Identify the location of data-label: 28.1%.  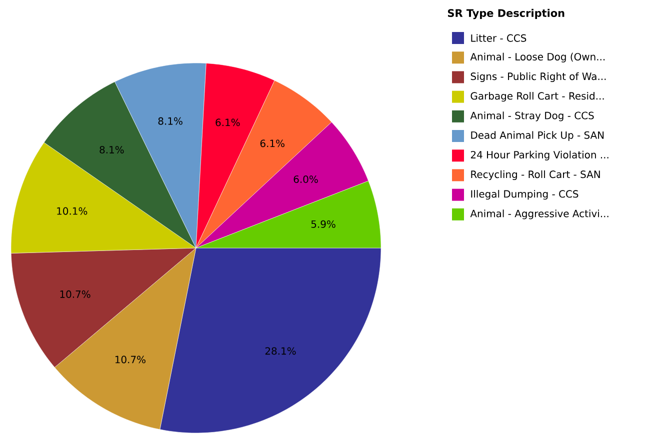
(280, 351).